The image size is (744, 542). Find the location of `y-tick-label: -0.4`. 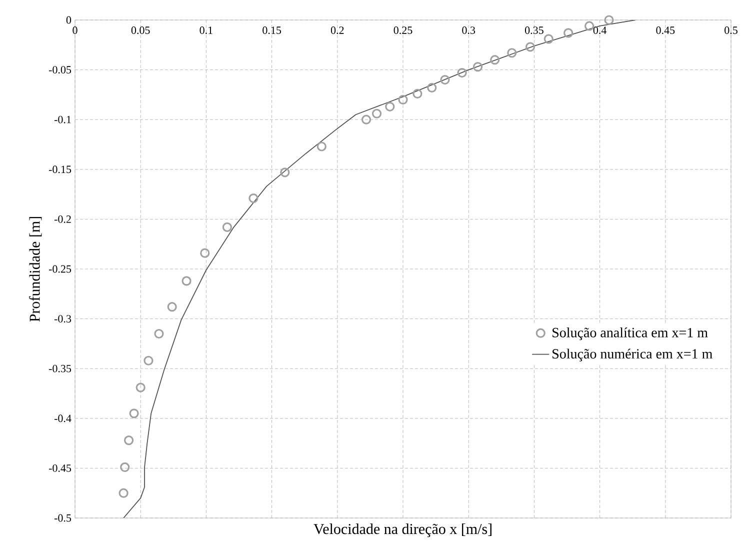

y-tick-label: -0.4 is located at coordinates (63, 418).